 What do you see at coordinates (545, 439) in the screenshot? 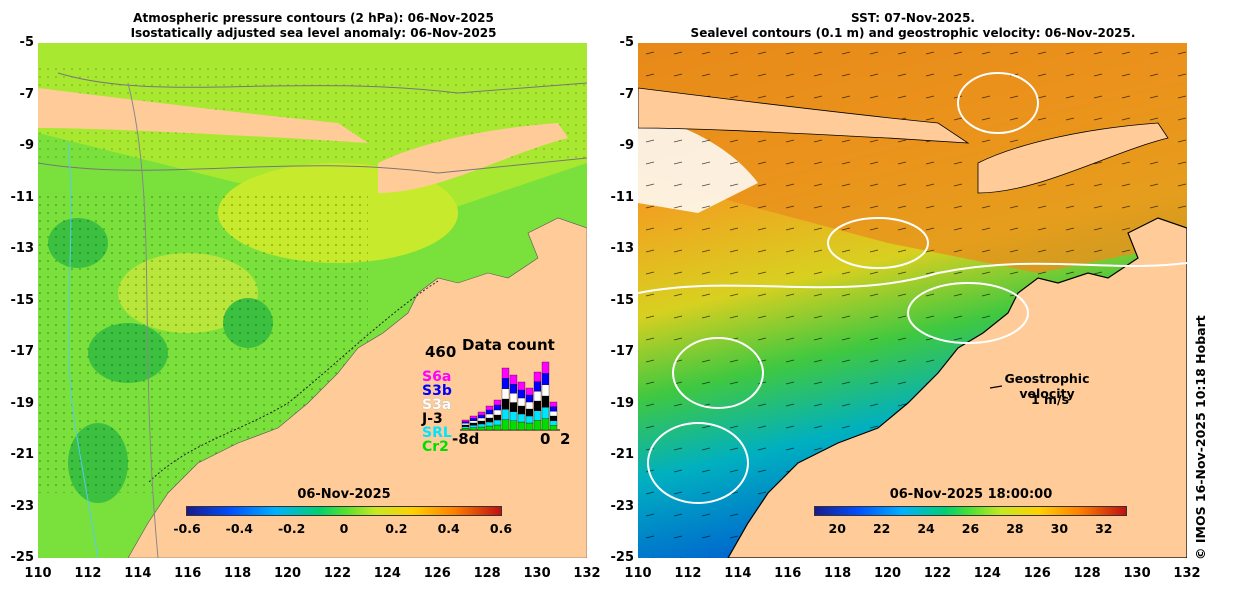
I see `data-count-axis-zero: 0` at bounding box center [545, 439].